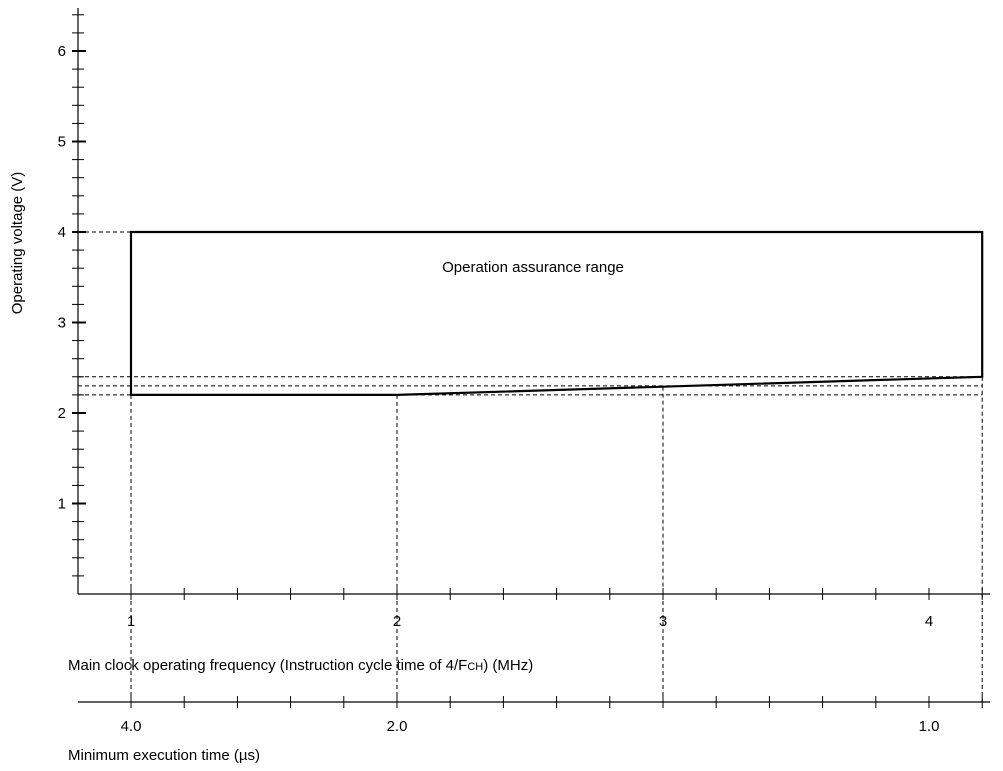 The image size is (1003, 771). I want to click on y-tick-label: 1, so click(62, 504).